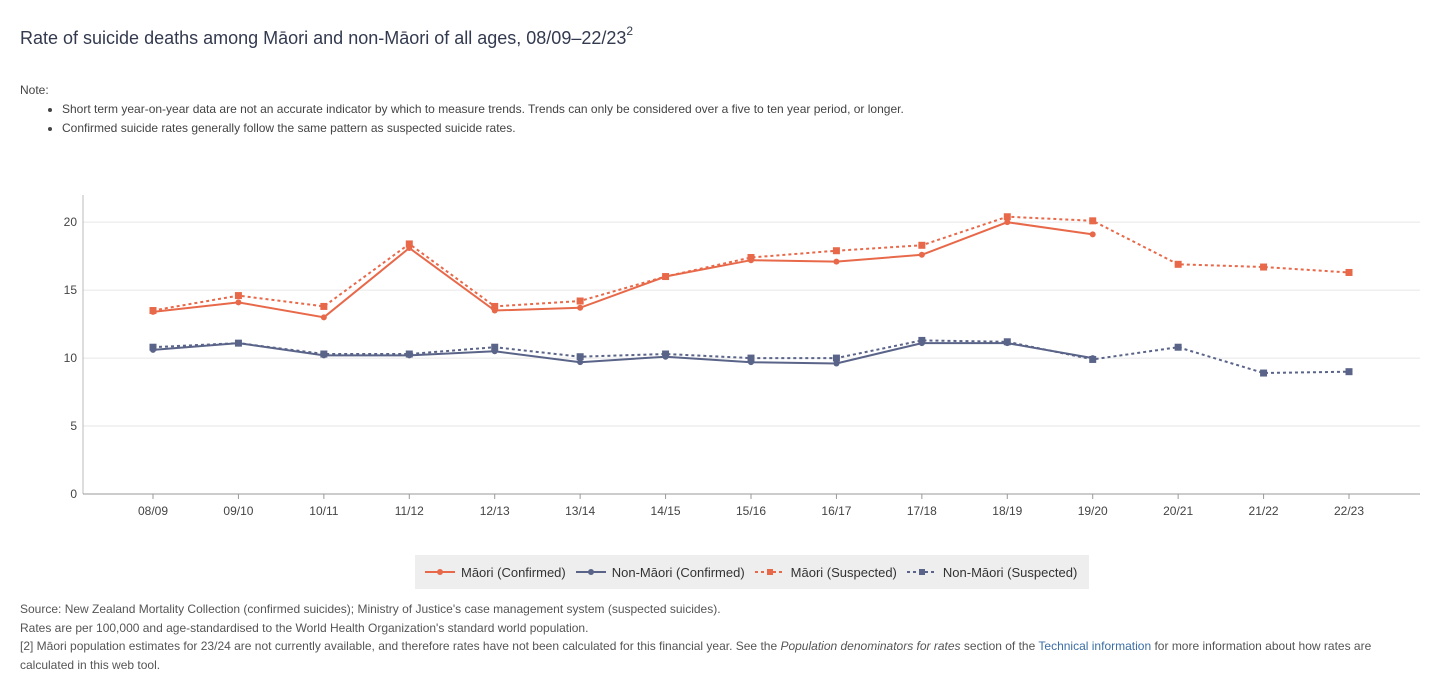 The width and height of the screenshot is (1440, 691). Describe the element at coordinates (73, 426) in the screenshot. I see `y-tick-label: 5` at that location.